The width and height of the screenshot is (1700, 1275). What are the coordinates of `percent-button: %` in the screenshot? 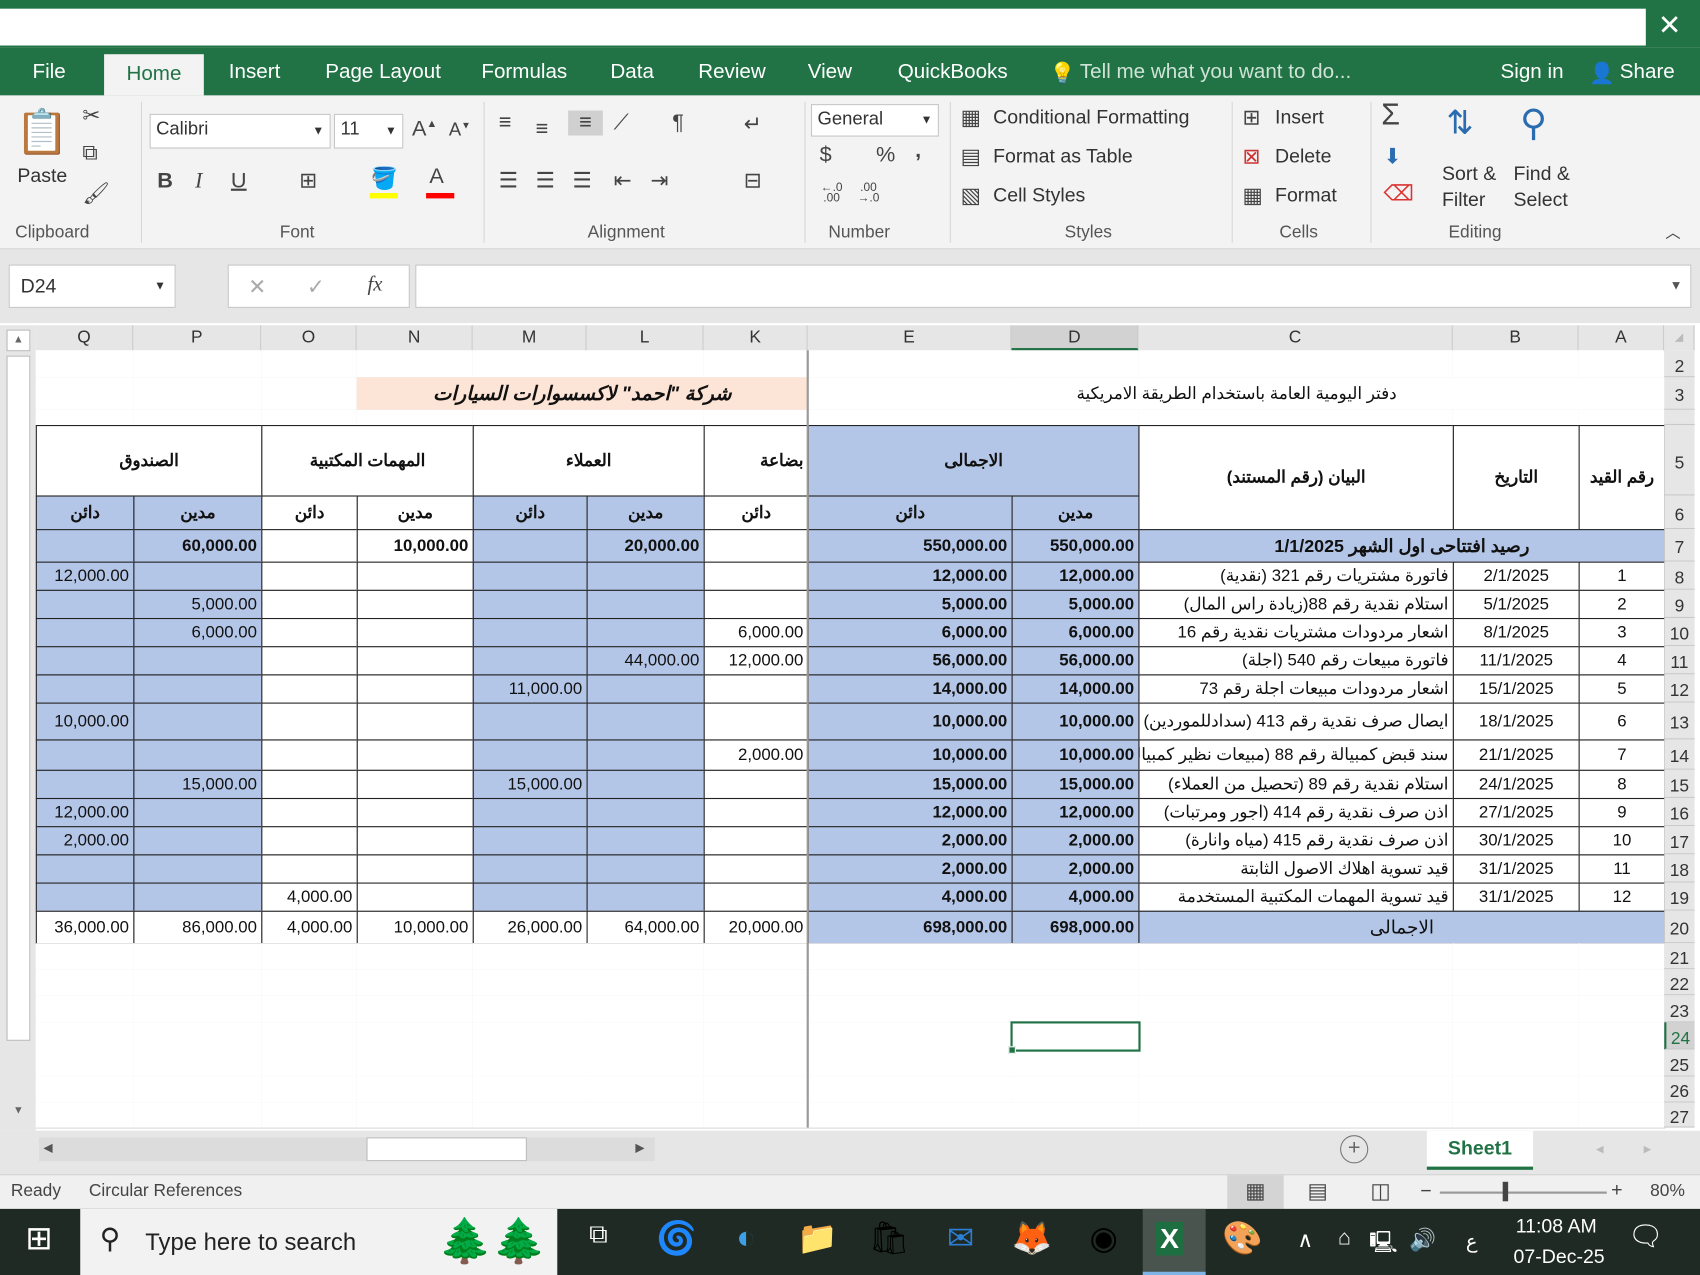 It's located at (886, 155).